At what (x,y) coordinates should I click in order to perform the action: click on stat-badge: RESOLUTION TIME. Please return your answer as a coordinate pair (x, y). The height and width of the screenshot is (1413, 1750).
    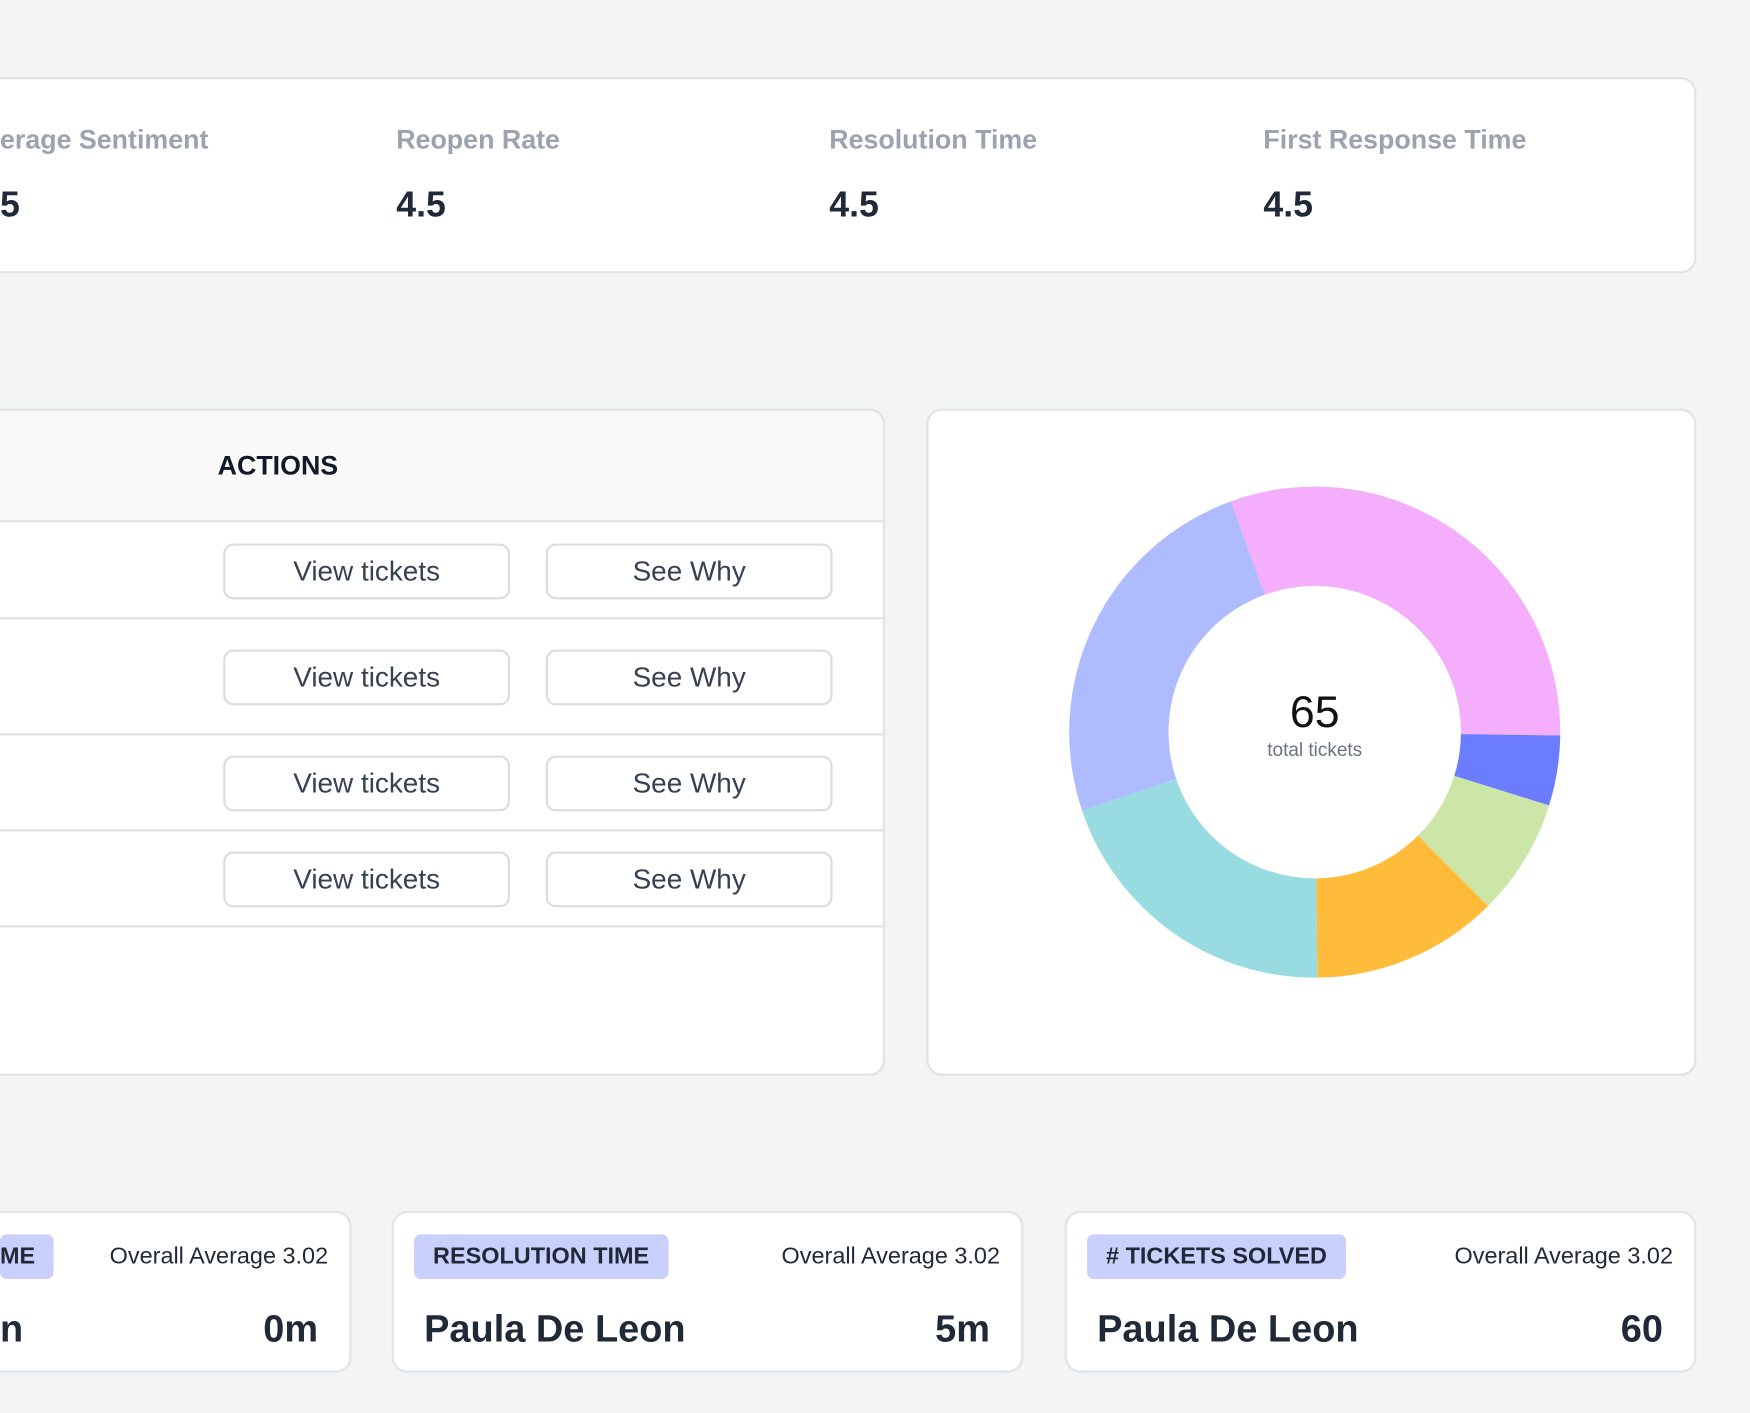
    Looking at the image, I should click on (541, 1257).